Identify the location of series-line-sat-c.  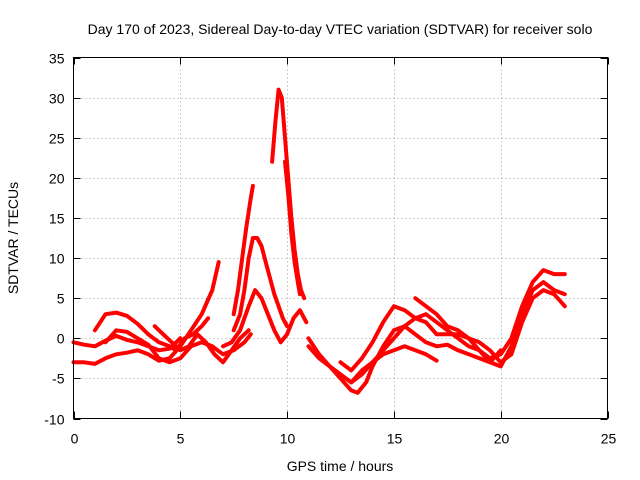
(151, 331).